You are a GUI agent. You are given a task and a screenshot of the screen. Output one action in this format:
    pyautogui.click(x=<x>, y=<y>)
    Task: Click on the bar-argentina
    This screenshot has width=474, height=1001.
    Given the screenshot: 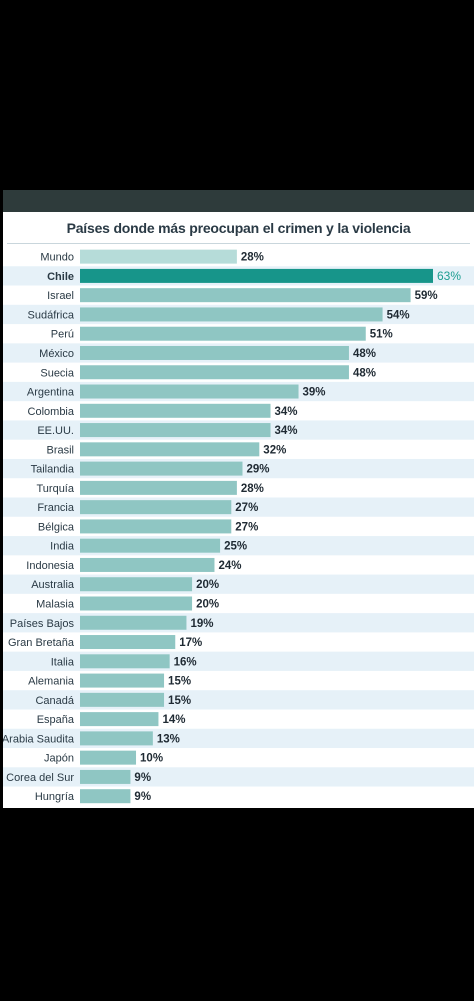 What is the action you would take?
    pyautogui.click(x=189, y=391)
    